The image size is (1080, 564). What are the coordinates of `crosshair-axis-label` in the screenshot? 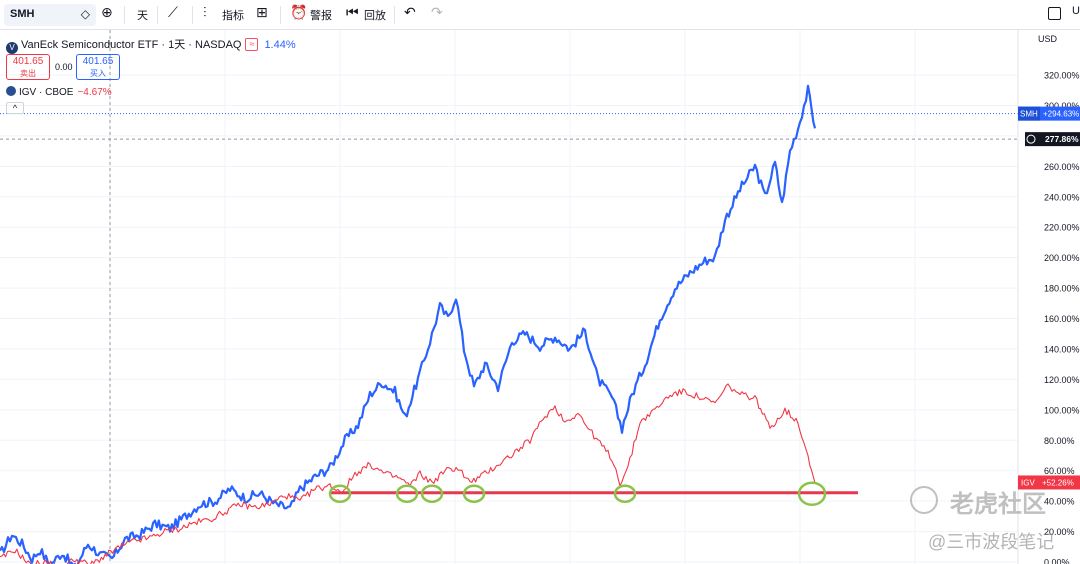 It's located at (1052, 139).